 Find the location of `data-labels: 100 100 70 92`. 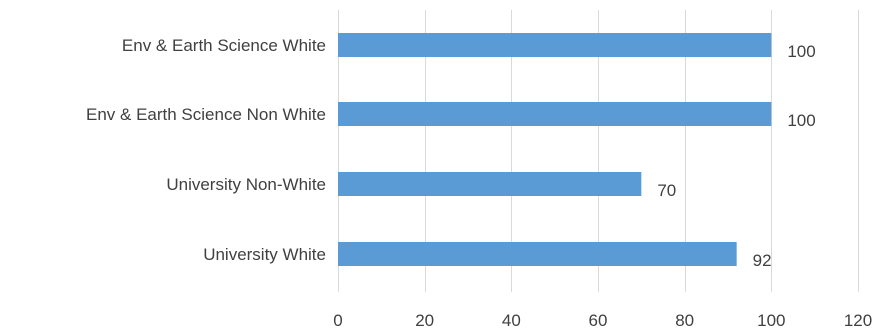

data-labels: 100 100 70 92 is located at coordinates (736, 156).